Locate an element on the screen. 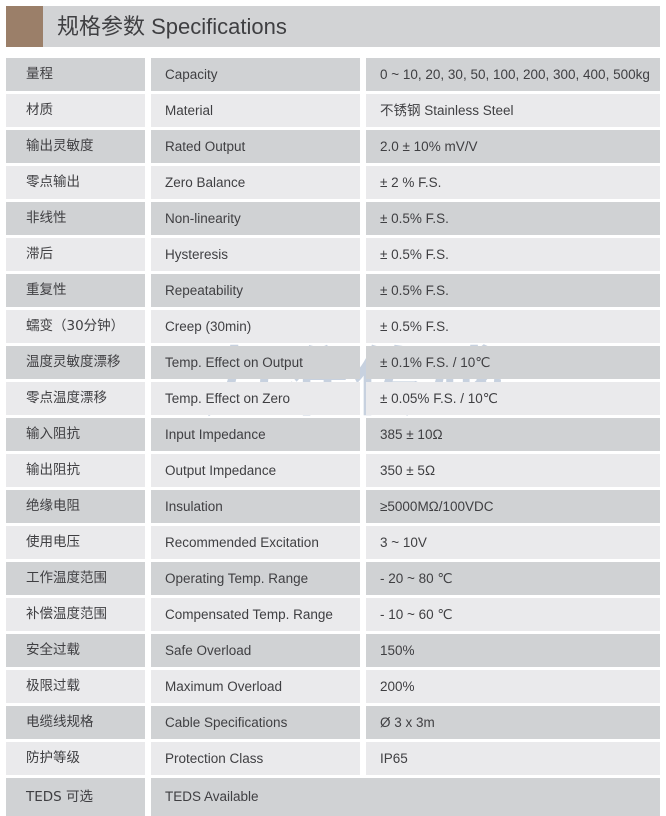  spec-label-cn: 防护等级 is located at coordinates (75, 758).